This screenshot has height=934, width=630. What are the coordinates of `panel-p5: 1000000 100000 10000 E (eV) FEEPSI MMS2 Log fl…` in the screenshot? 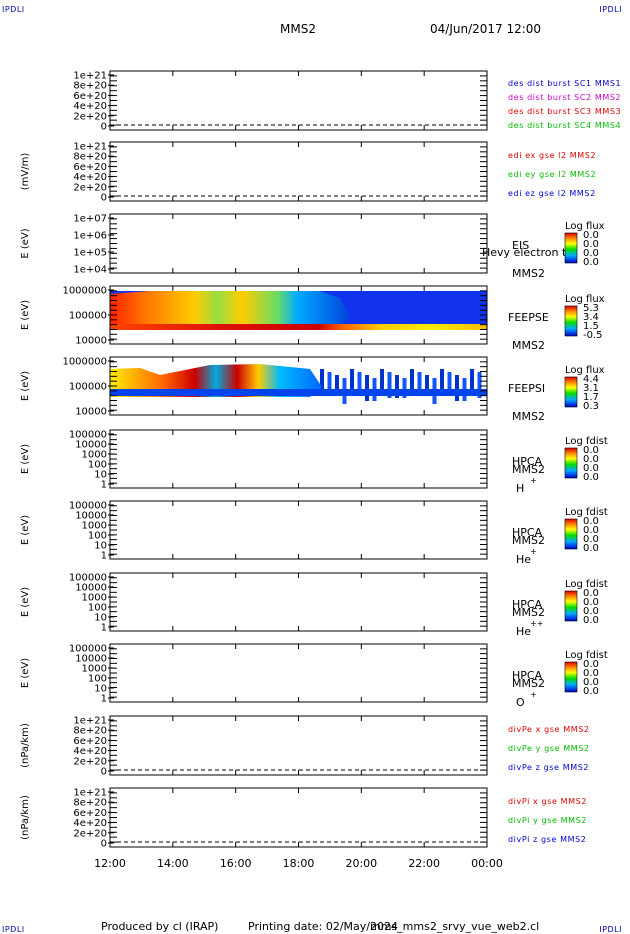 It's located at (312, 389).